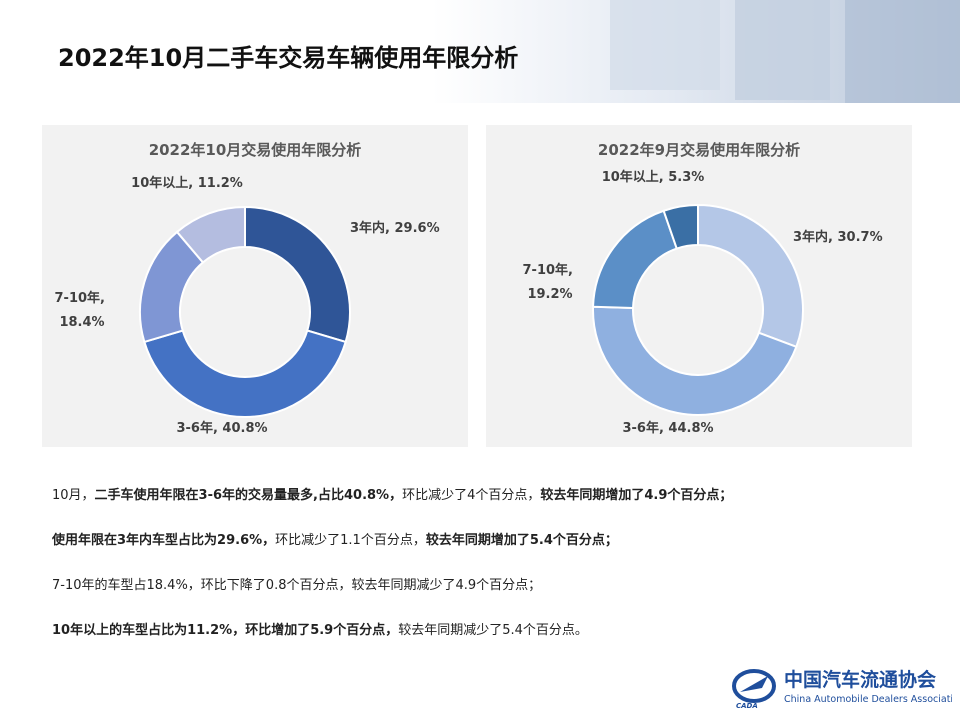  What do you see at coordinates (221, 428) in the screenshot?
I see `data-label: 3-6年, 40.8%` at bounding box center [221, 428].